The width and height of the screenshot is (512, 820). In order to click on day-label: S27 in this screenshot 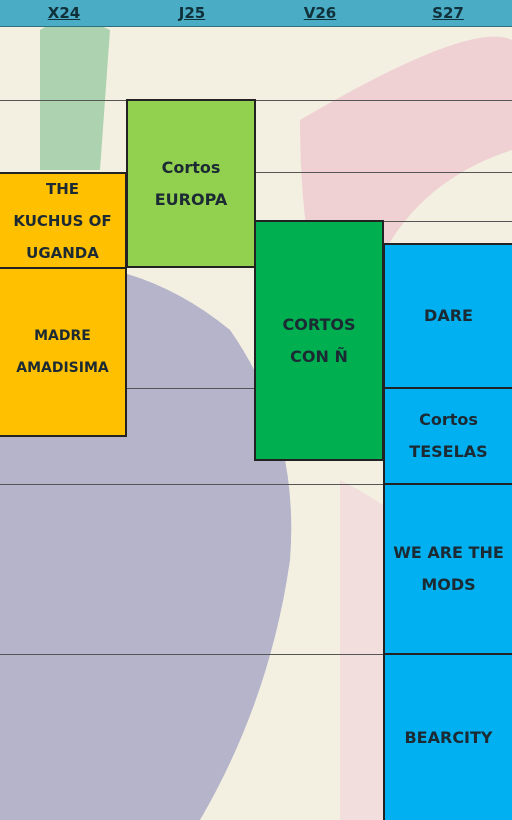, I will do `click(448, 13)`.